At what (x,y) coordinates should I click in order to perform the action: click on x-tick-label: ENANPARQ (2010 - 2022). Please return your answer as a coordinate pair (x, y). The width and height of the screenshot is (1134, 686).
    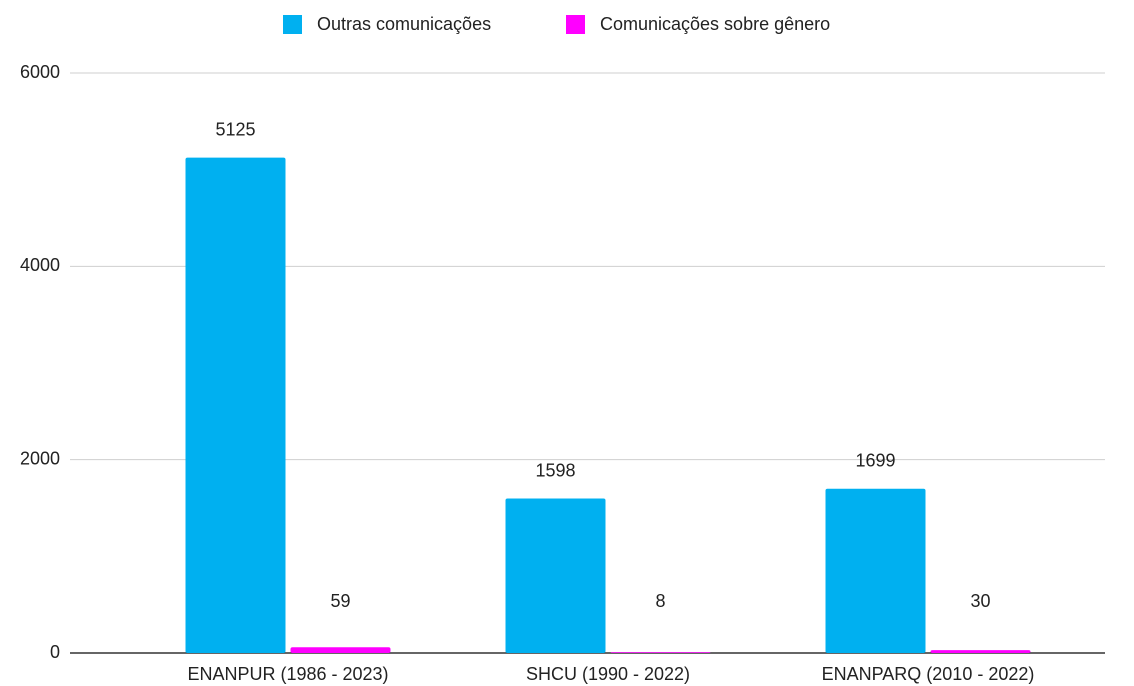
    Looking at the image, I should click on (928, 674).